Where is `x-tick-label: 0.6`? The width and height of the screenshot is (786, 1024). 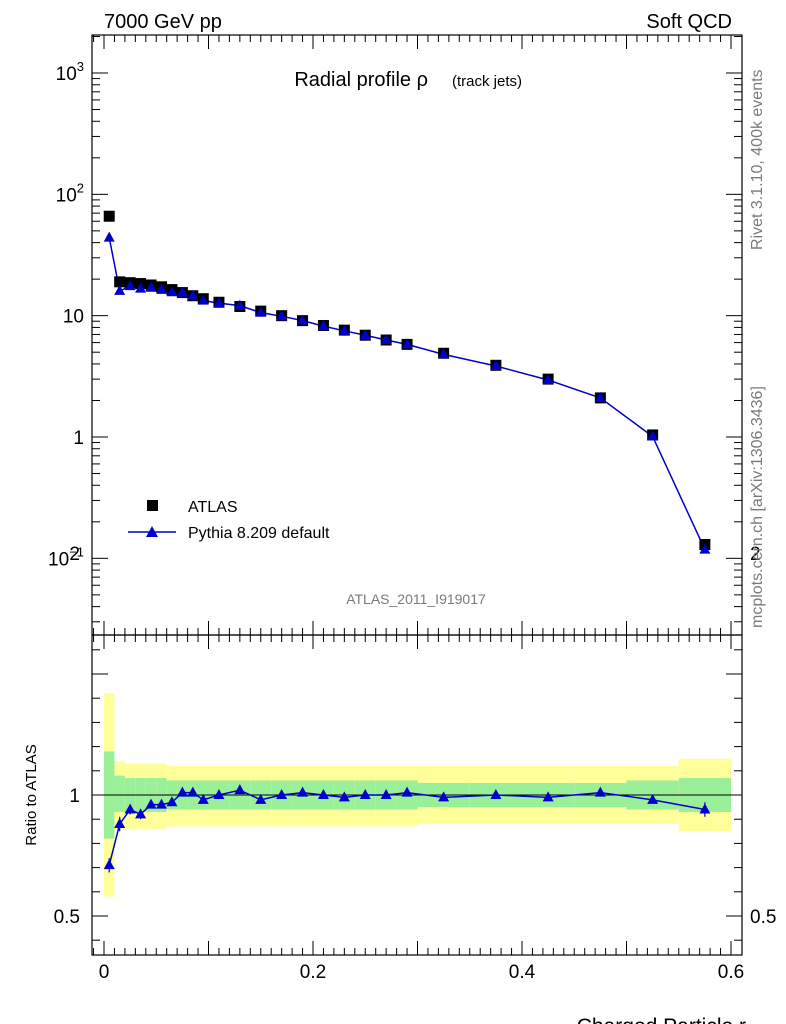
x-tick-label: 0.6 is located at coordinates (731, 972).